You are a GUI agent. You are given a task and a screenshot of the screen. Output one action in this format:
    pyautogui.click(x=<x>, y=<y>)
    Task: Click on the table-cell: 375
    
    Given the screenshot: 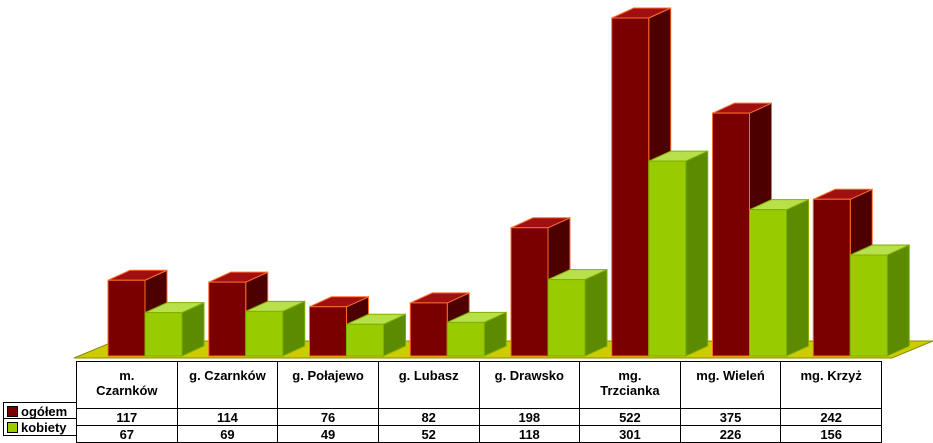 What is the action you would take?
    pyautogui.click(x=730, y=417)
    